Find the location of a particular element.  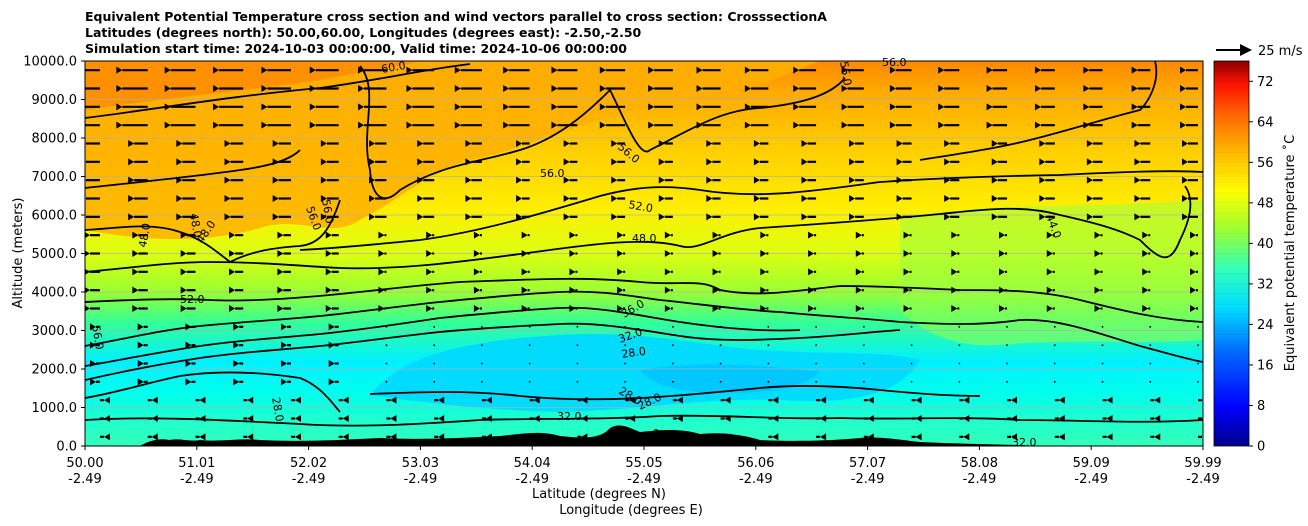

colorbar-tick-label: 64 is located at coordinates (1265, 122).